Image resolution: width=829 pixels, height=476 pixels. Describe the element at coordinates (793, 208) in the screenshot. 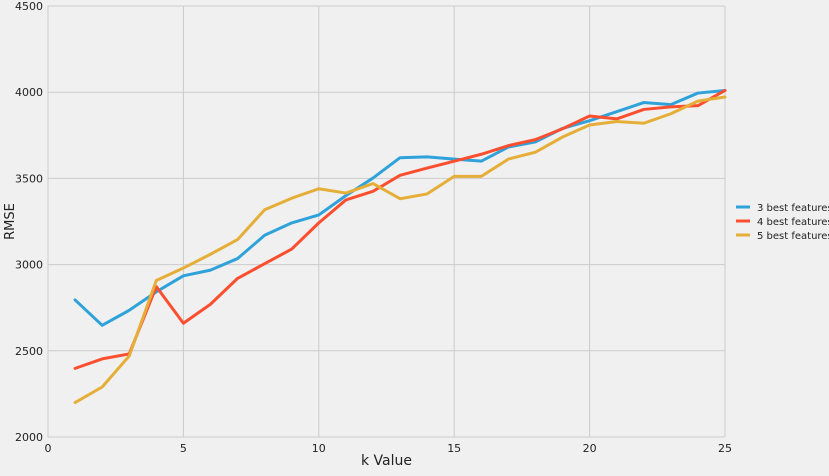

I see `legend-label: 3 best features` at that location.